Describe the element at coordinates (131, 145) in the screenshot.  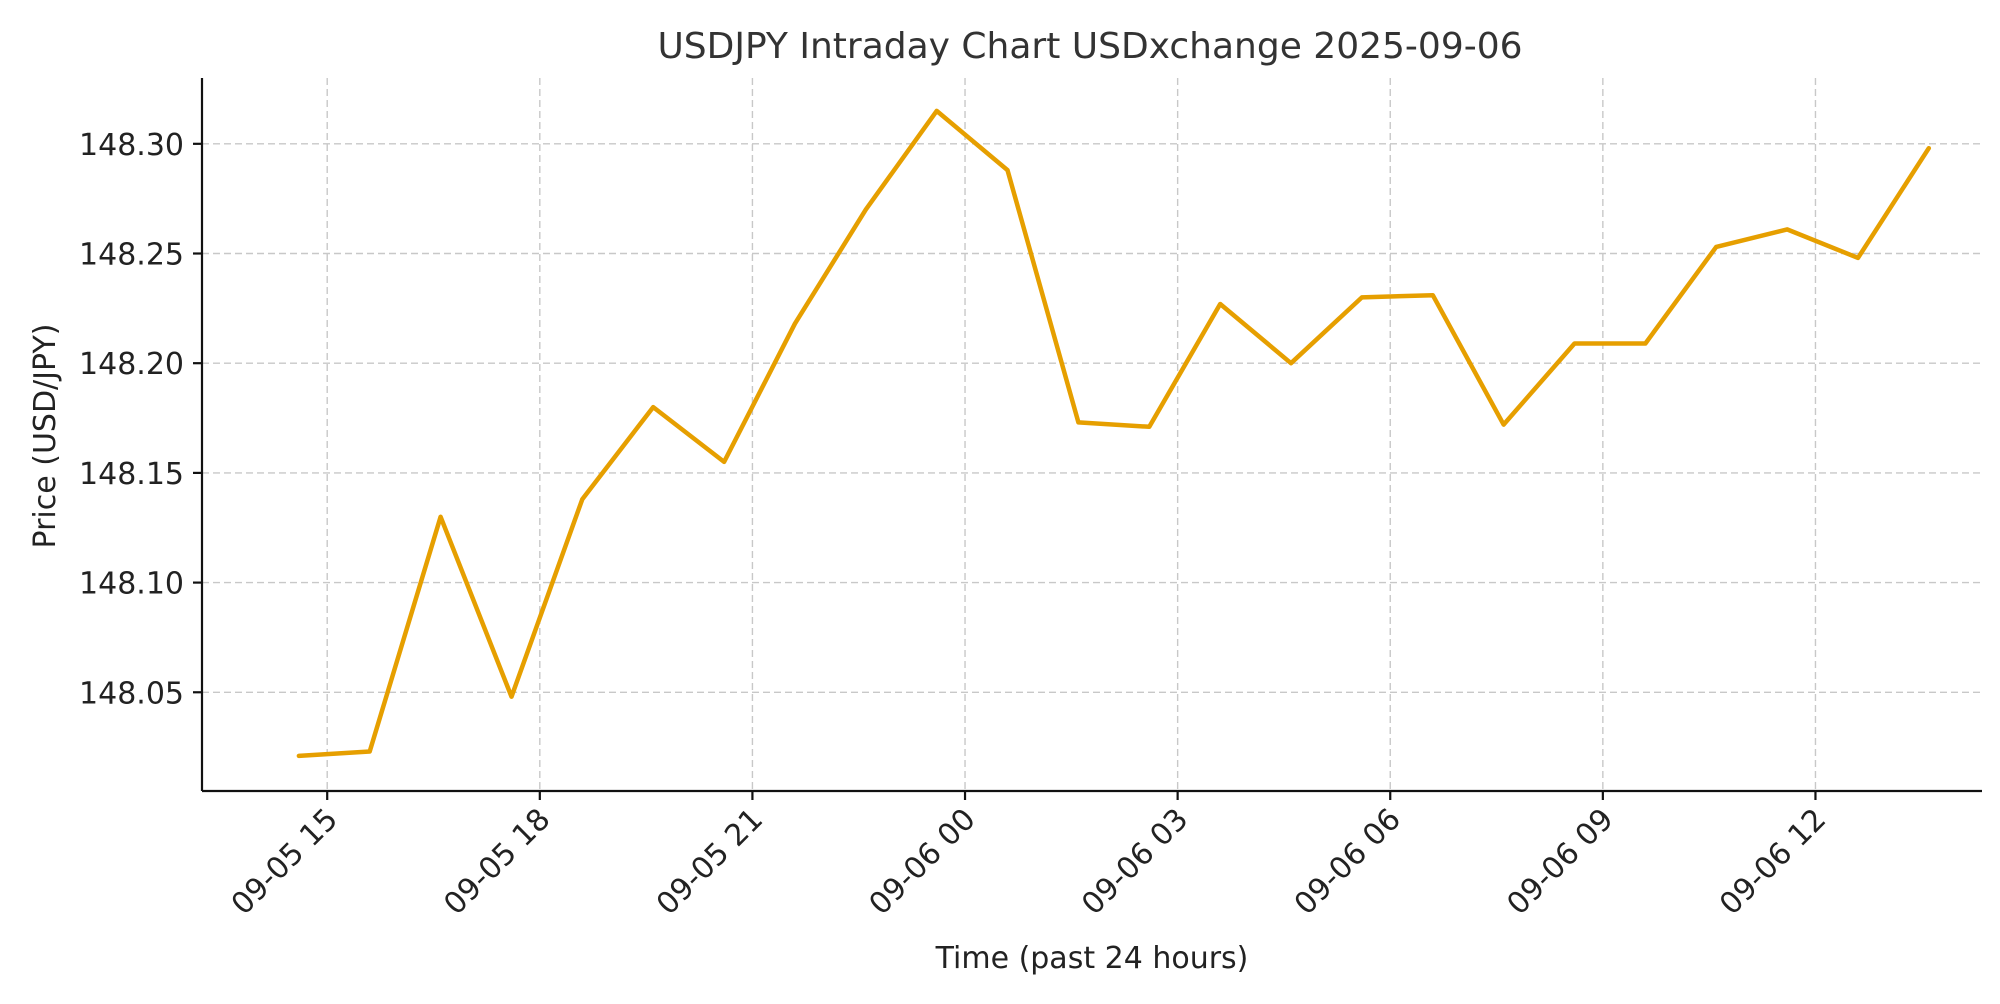
I see `y-tick-label: 148.30` at that location.